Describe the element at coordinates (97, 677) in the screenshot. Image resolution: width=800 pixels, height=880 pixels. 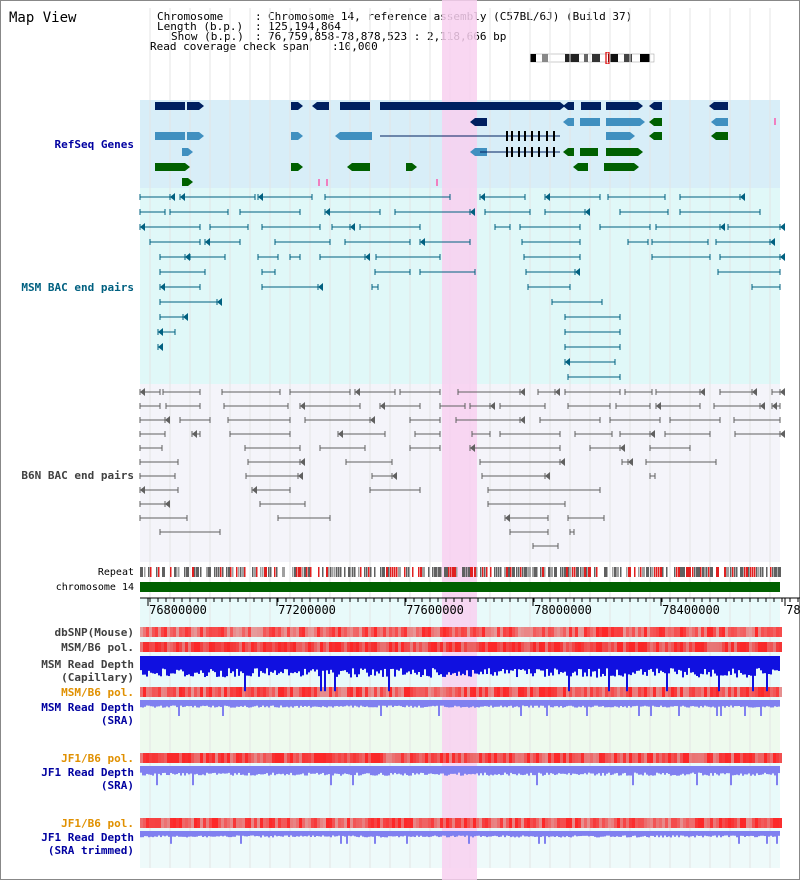
I see `msm-read-depth-capillary-sub: (Capillary)` at that location.